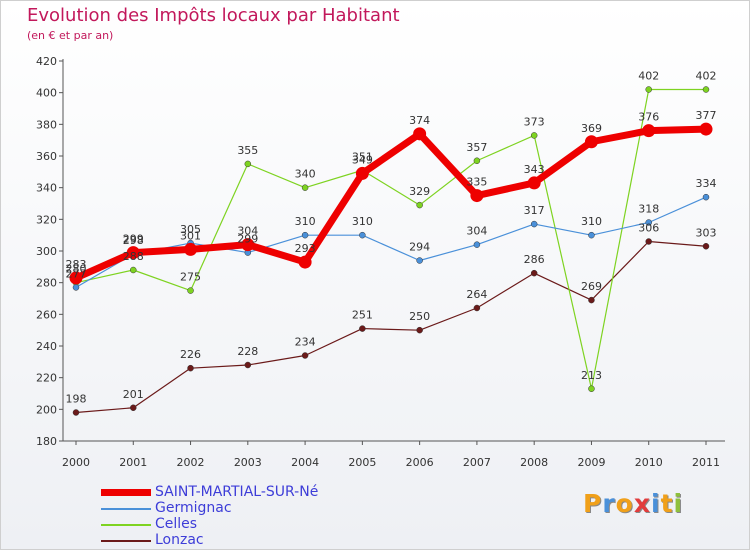  I want to click on x-tick-label: 2009, so click(591, 462).